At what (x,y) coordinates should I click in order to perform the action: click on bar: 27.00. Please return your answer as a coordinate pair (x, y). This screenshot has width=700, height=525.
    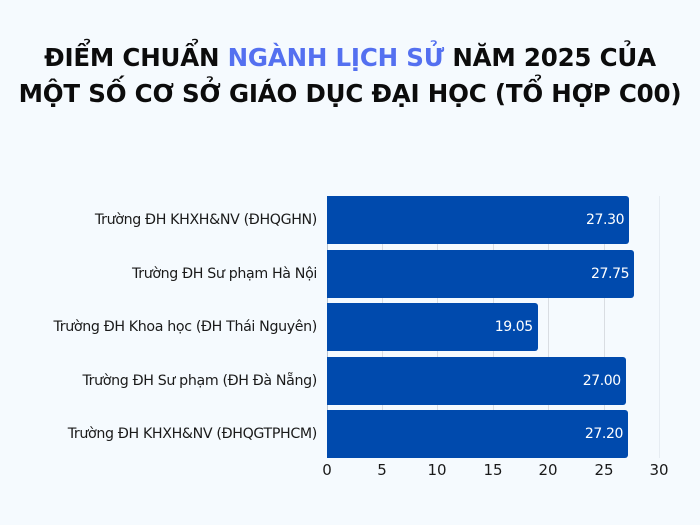
    Looking at the image, I should click on (476, 381).